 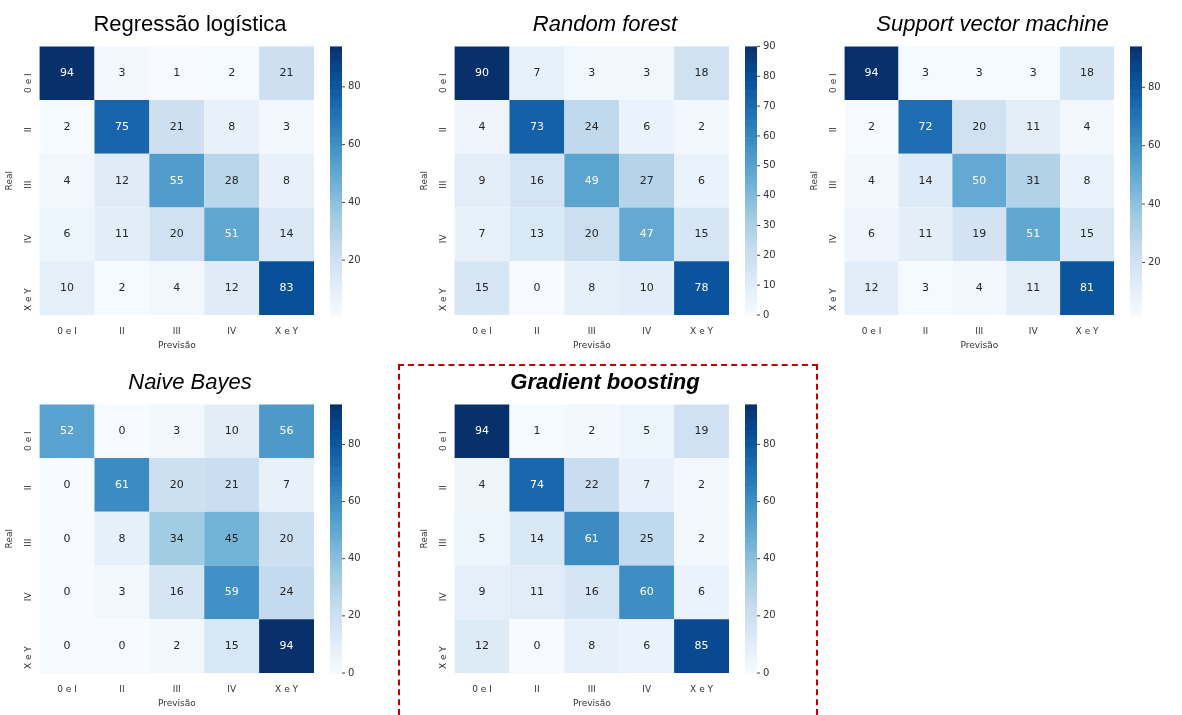 What do you see at coordinates (769, 105) in the screenshot?
I see `color-bar-label: 70` at bounding box center [769, 105].